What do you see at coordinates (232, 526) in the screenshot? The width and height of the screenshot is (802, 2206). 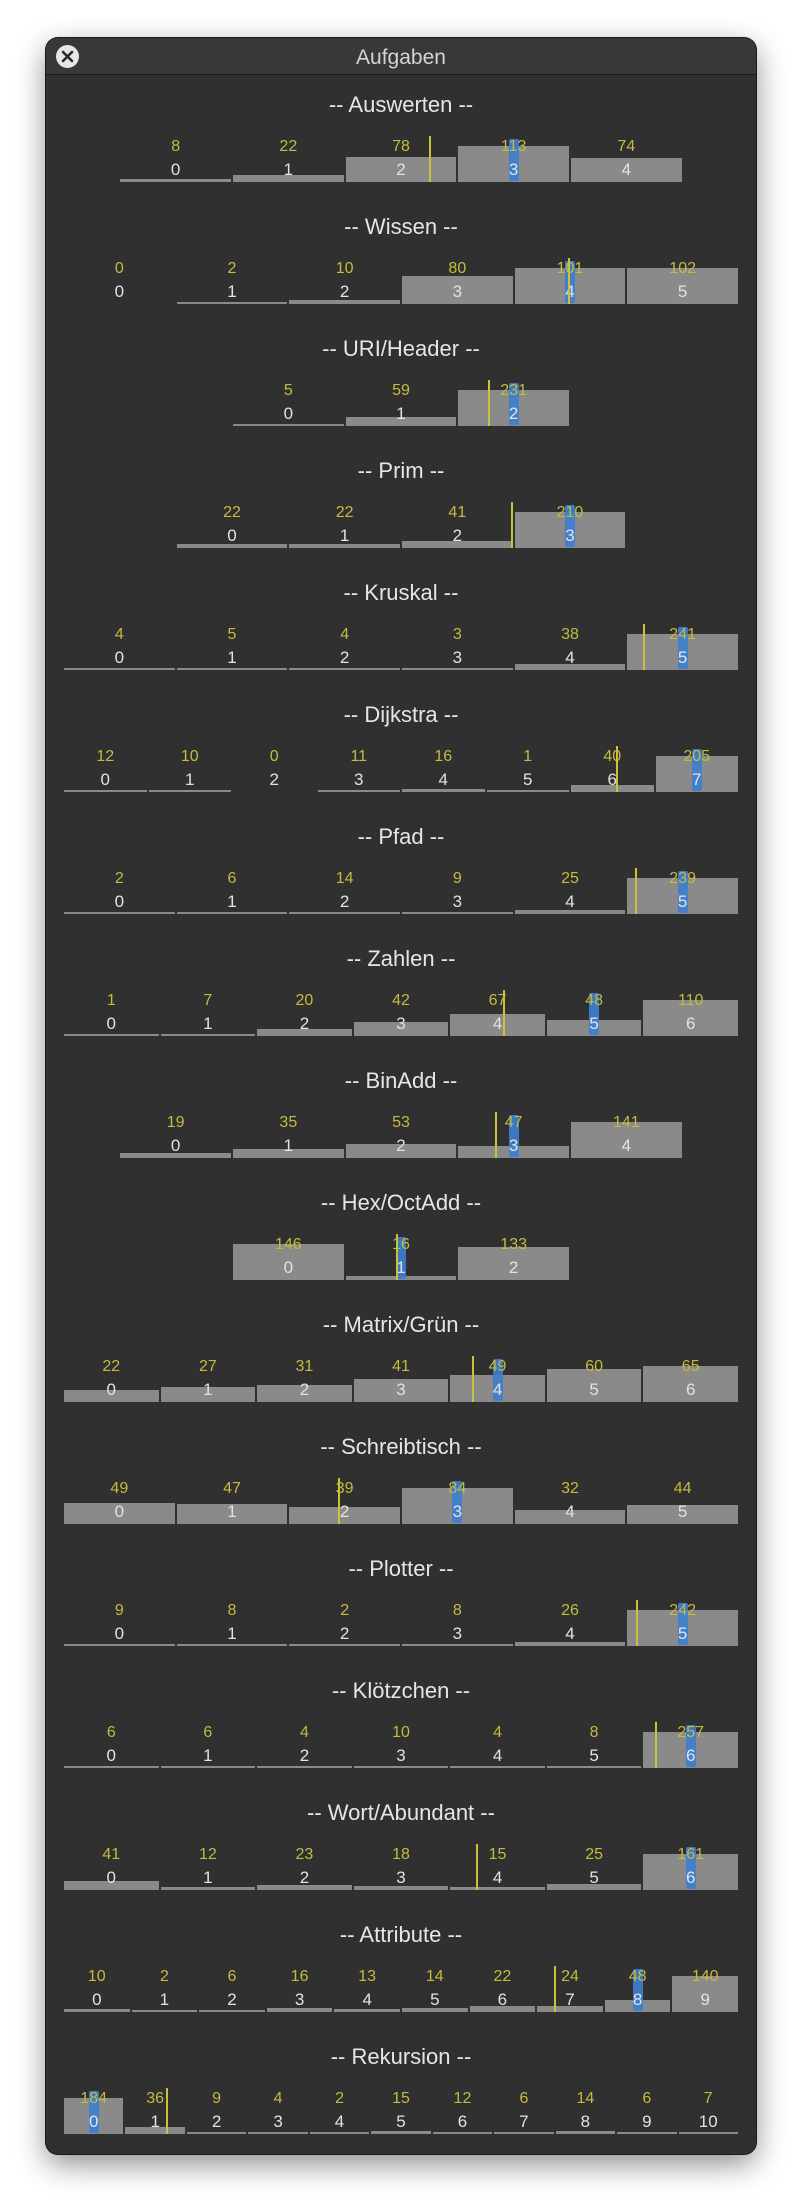 I see `task-cell: 22 0` at bounding box center [232, 526].